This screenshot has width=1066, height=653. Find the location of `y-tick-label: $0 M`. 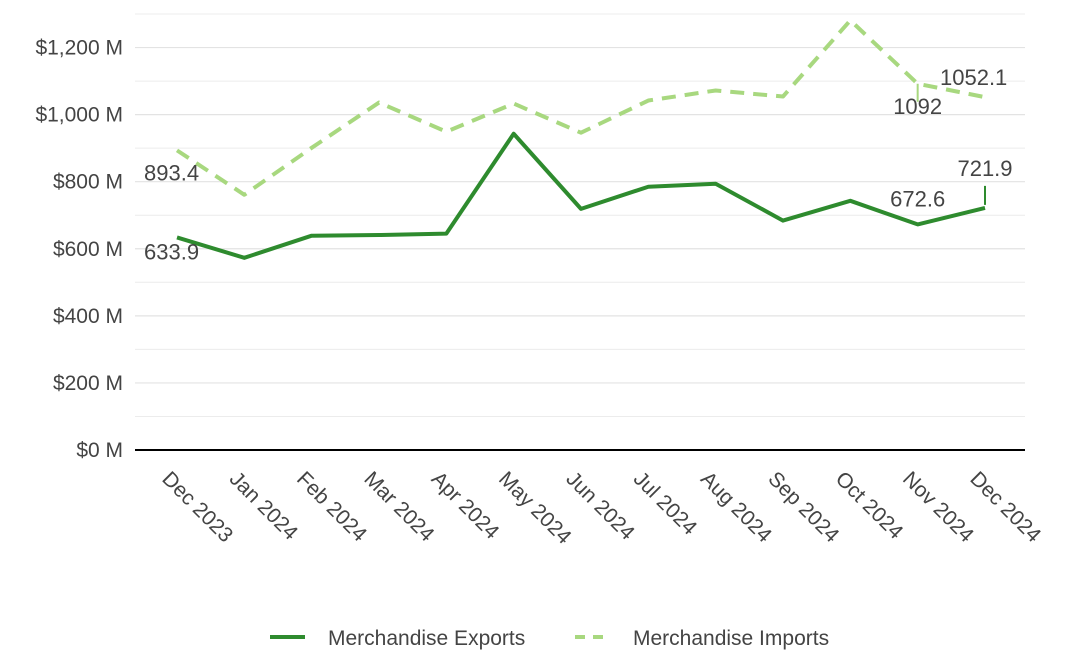

y-tick-label: $0 M is located at coordinates (99, 450).